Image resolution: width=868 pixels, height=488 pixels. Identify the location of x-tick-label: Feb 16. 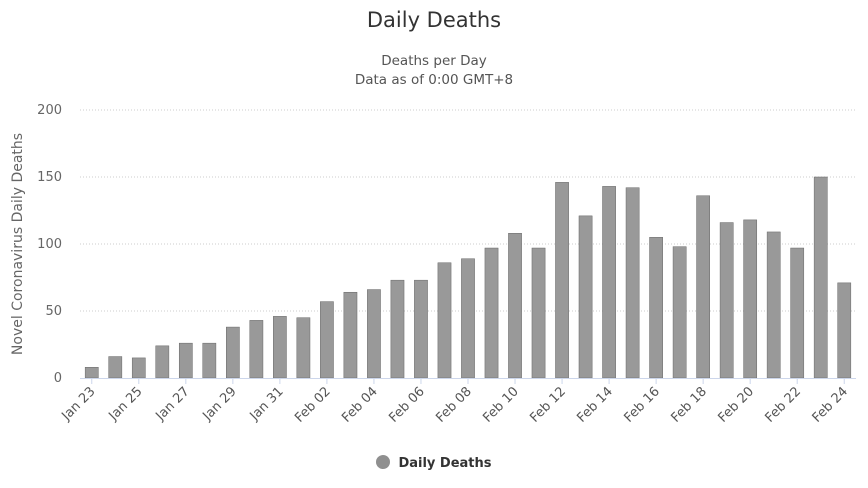
(642, 405).